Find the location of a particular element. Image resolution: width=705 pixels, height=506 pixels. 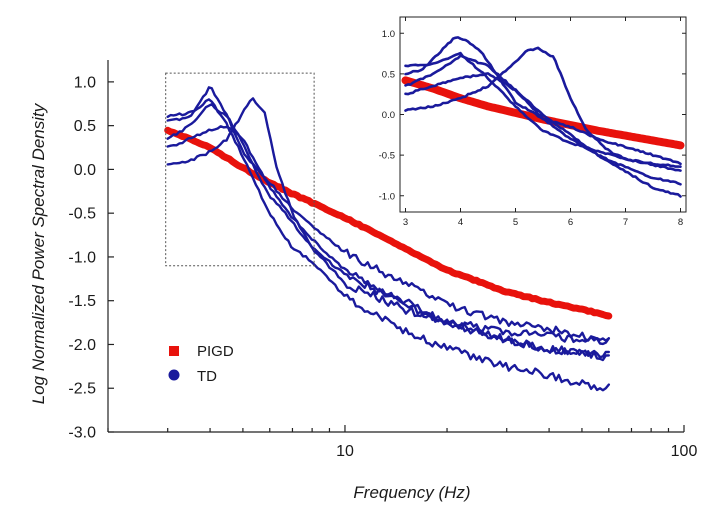

inset-y-tick-label: -1.0 is located at coordinates (387, 196).